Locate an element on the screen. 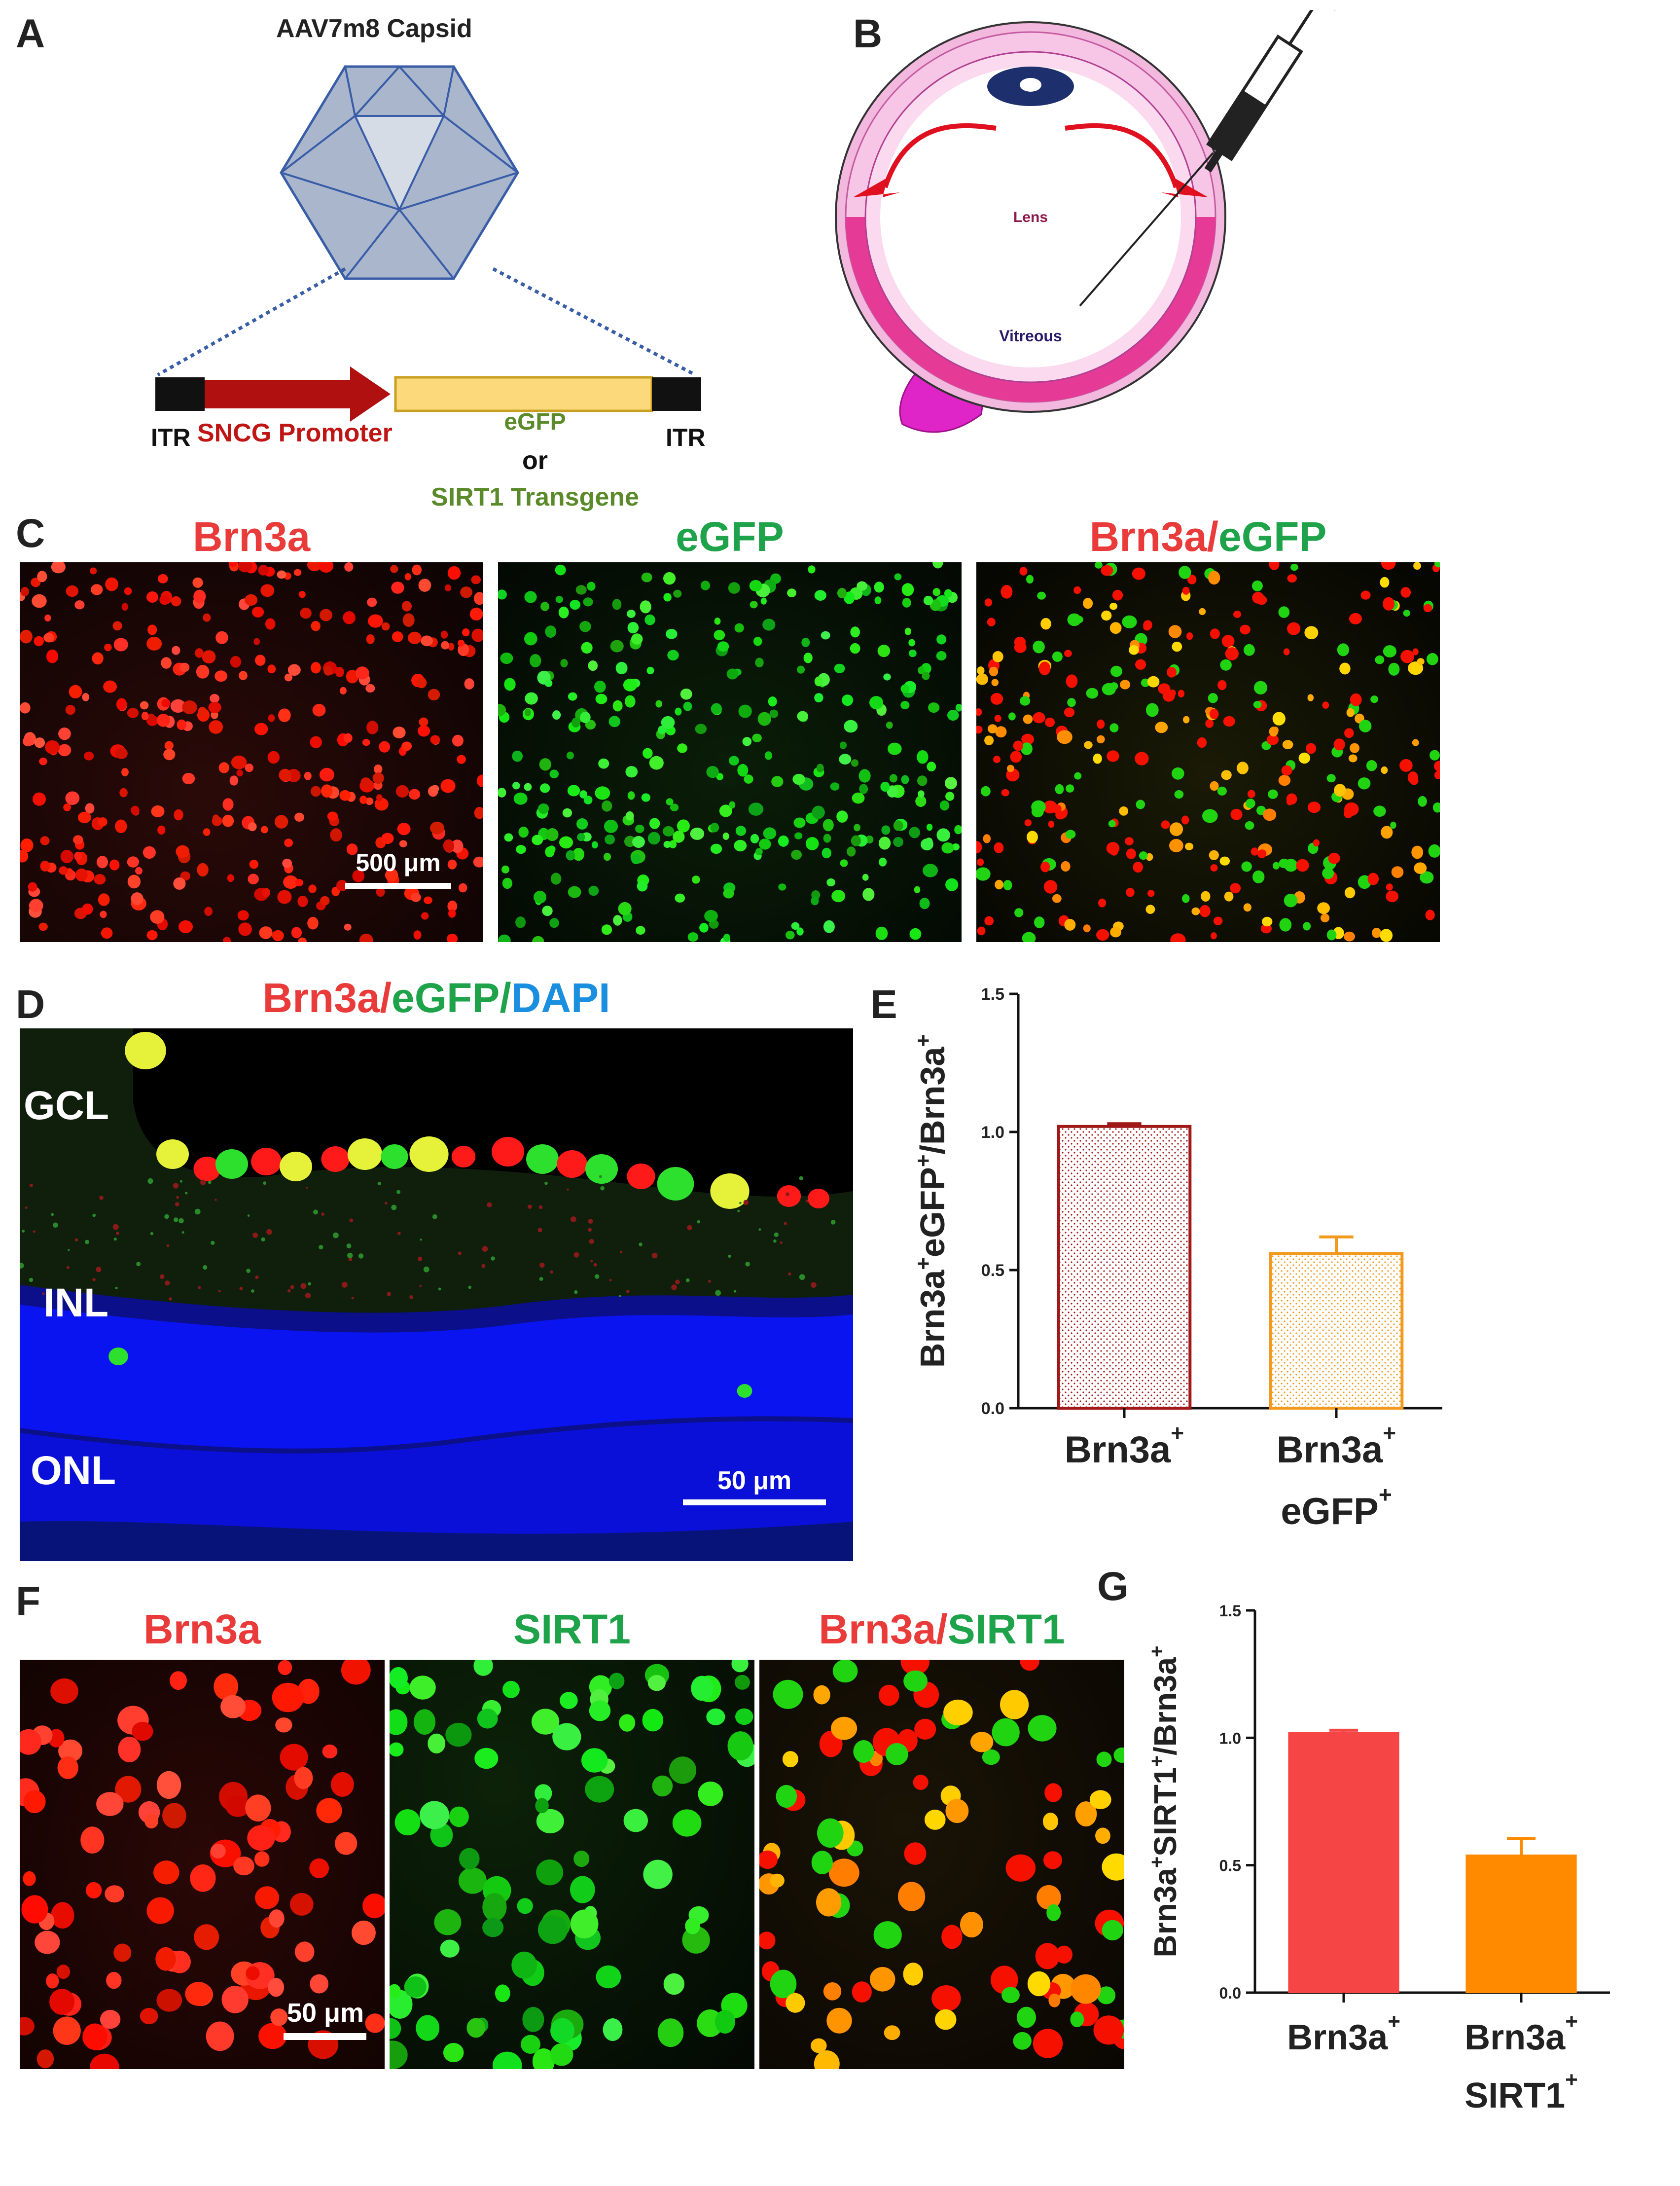  y-tick-label: 1.5 is located at coordinates (993, 994).